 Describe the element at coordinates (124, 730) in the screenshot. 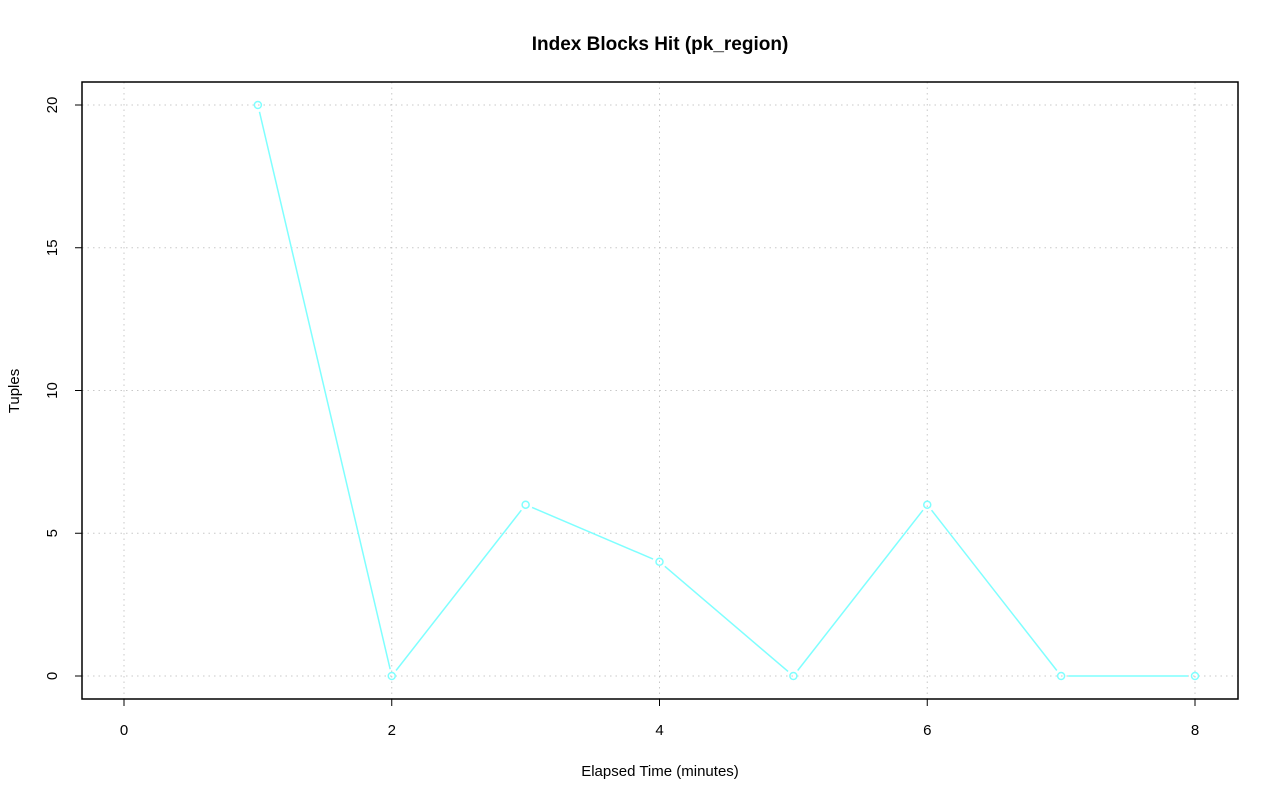

I see `x-tick-label: 0` at that location.